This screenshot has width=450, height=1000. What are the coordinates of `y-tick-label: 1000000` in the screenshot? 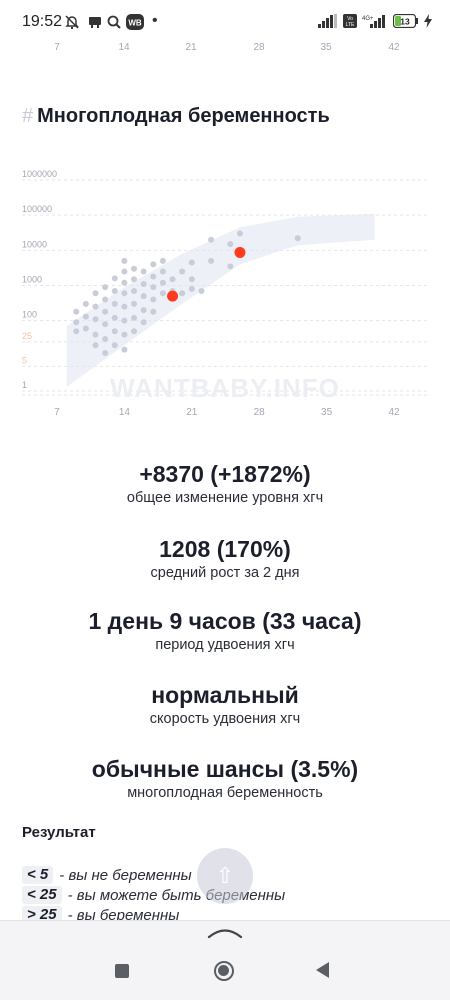 It's located at (39, 174).